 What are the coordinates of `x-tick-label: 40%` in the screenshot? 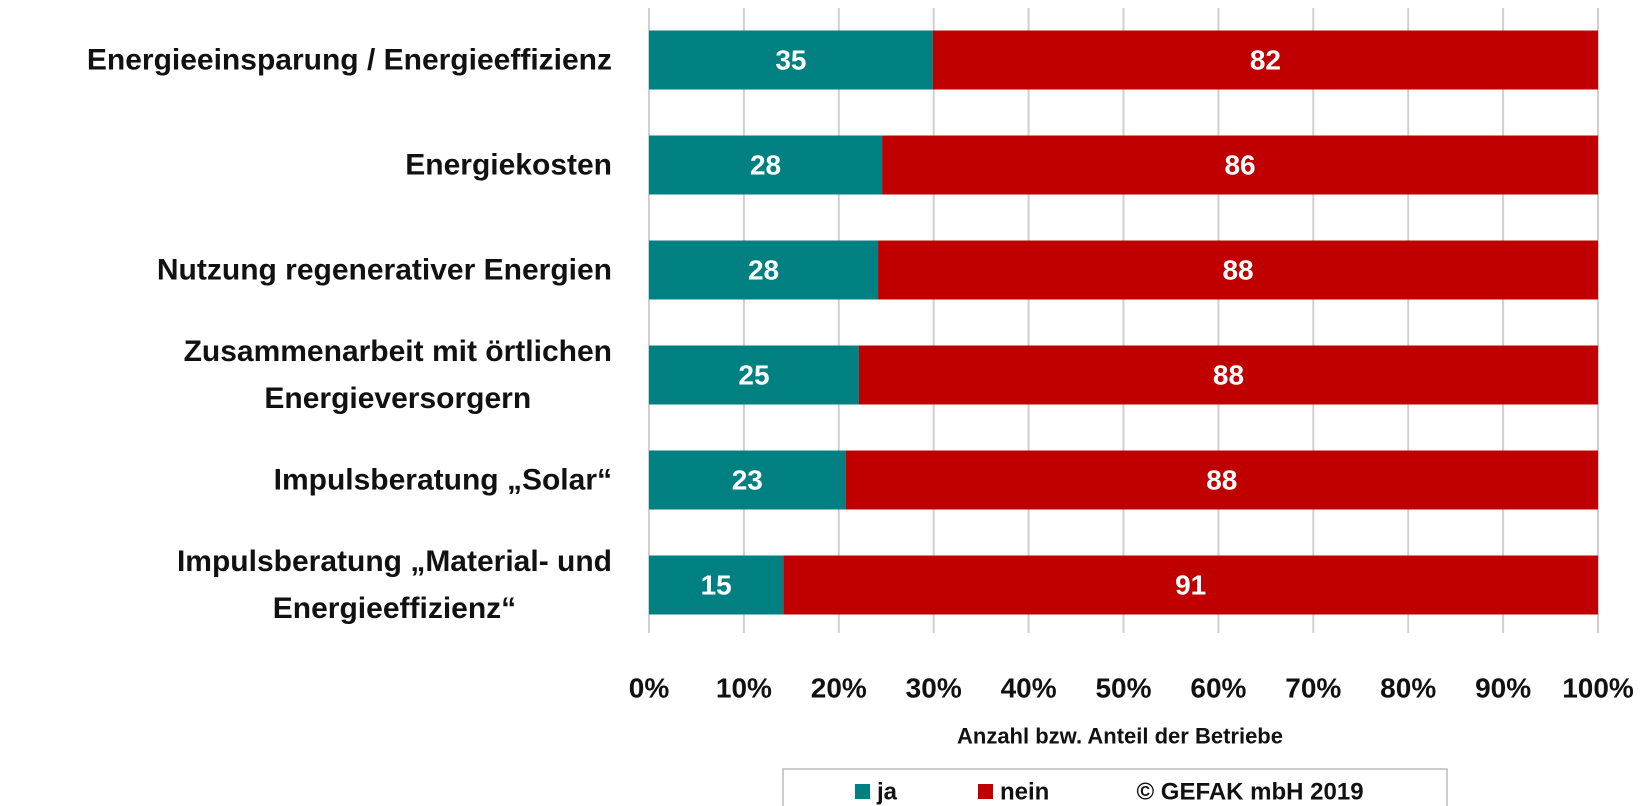 It's located at (1029, 688).